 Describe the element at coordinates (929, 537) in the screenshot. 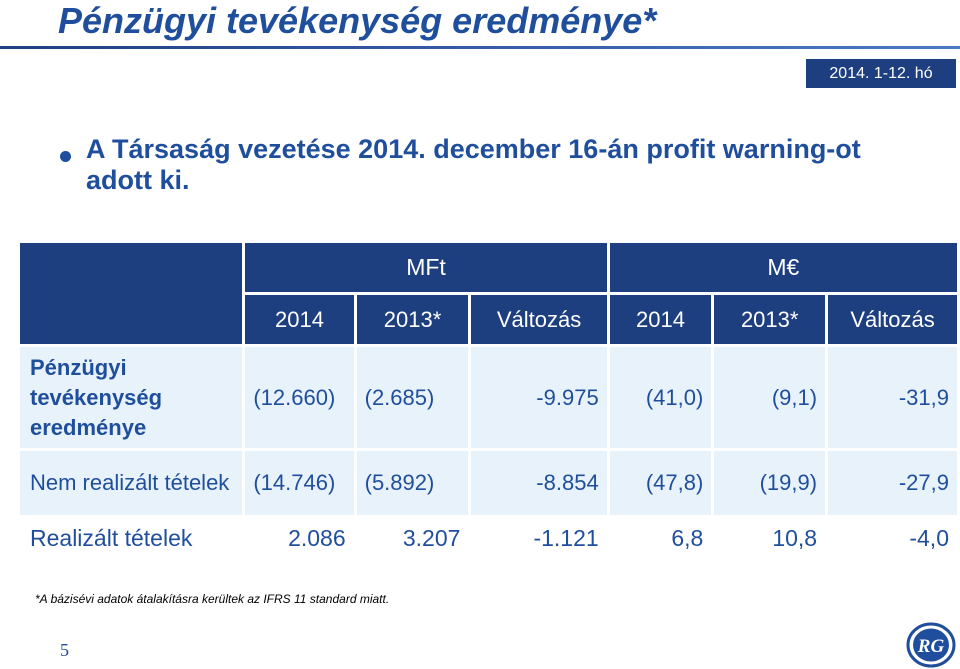

I see `table-cell: -4,0` at that location.